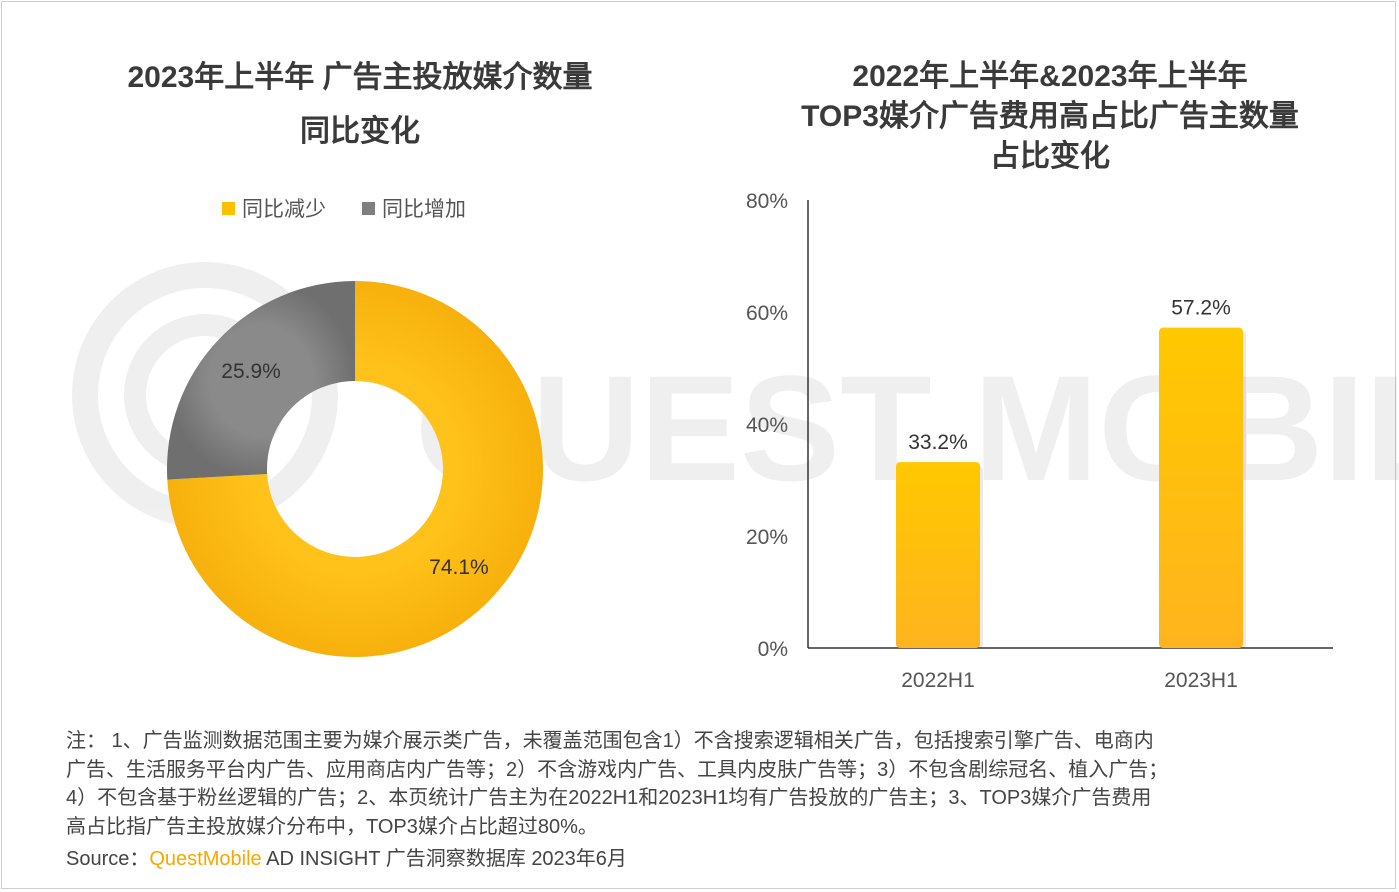 This screenshot has width=1399, height=892. Describe the element at coordinates (360, 105) in the screenshot. I see `left-chart-title: 2023年上半年 广告主投放媒介数量 同比变化` at that location.